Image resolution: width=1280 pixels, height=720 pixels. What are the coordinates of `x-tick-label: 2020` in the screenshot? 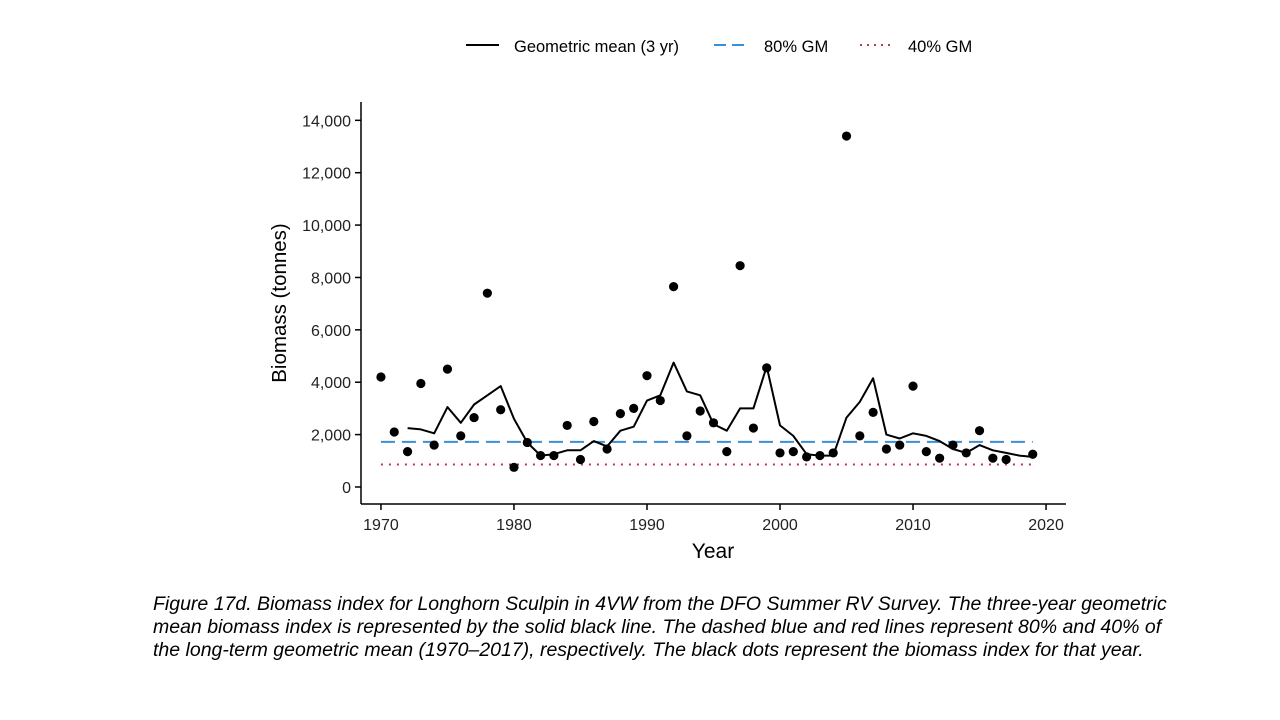 It's located at (1046, 525).